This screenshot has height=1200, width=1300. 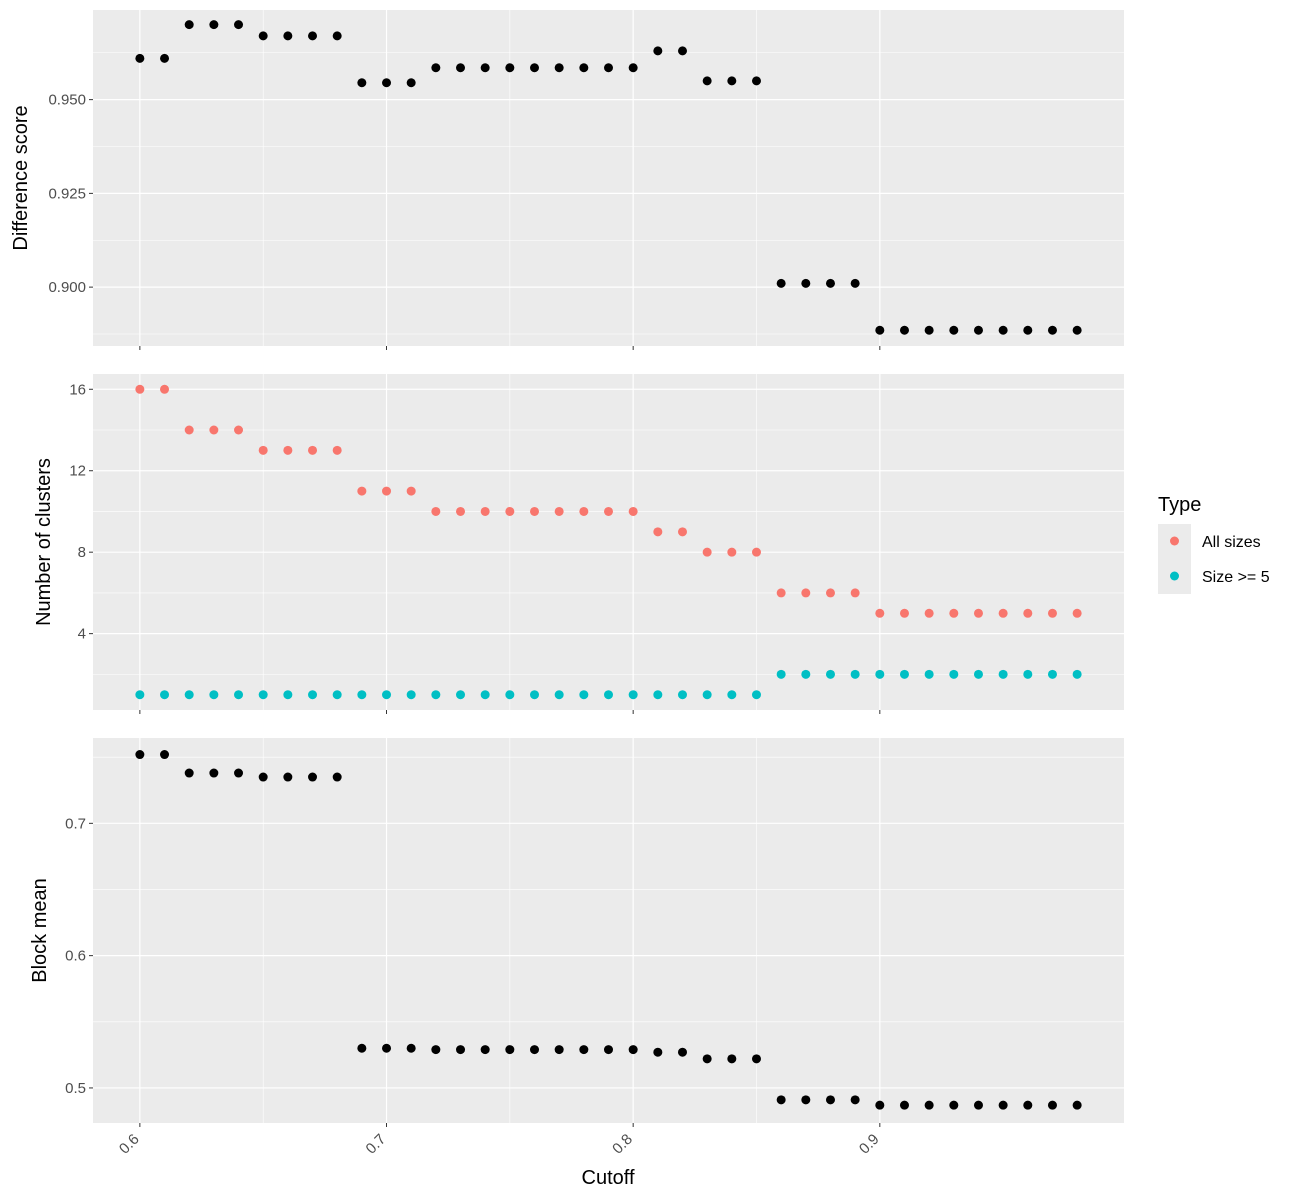 I want to click on y-tick-label: 4, so click(x=82, y=634).